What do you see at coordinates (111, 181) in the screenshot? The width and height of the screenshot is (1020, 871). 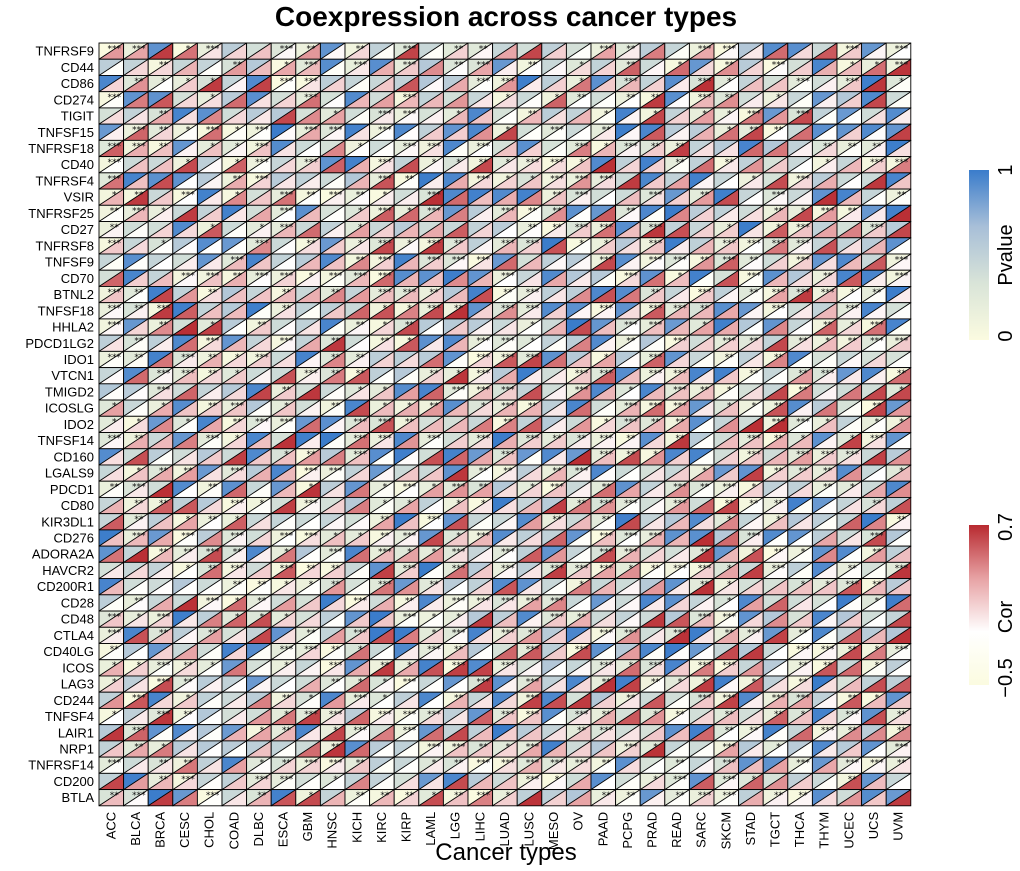 I see `cell-TNFRSF4-ACC: ***` at bounding box center [111, 181].